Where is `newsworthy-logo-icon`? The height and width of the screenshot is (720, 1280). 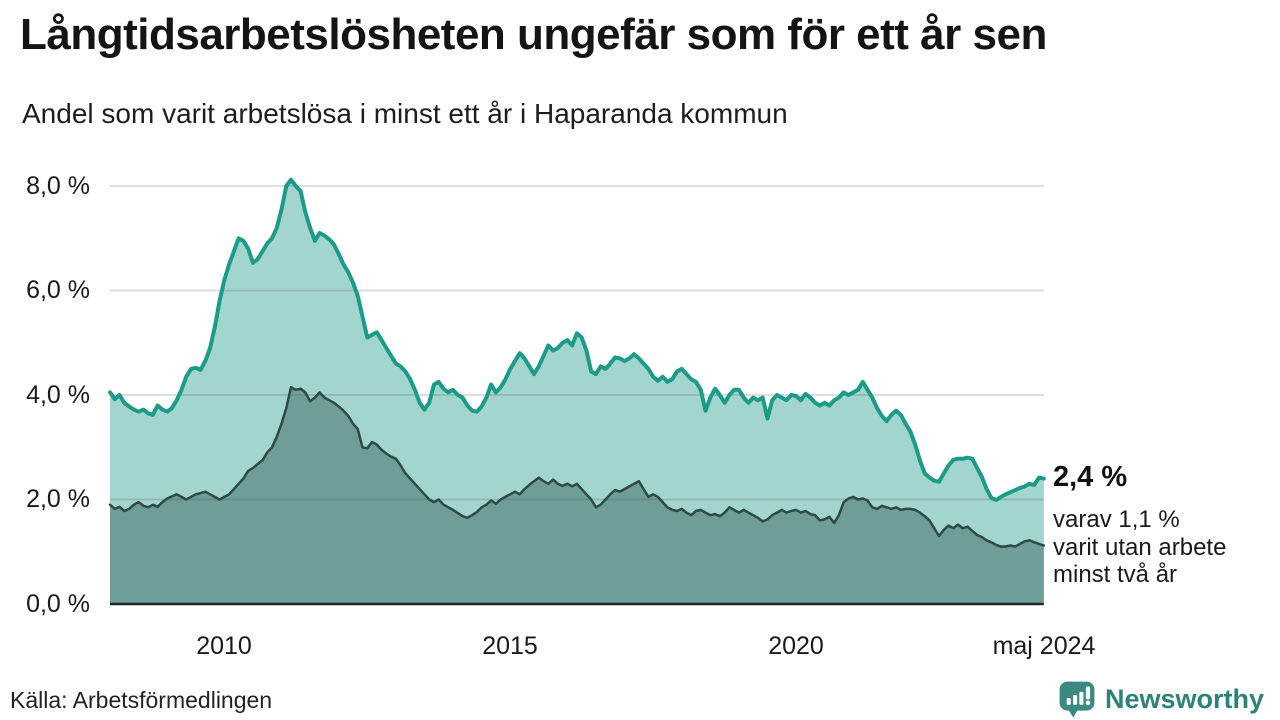 newsworthy-logo-icon is located at coordinates (1077, 699).